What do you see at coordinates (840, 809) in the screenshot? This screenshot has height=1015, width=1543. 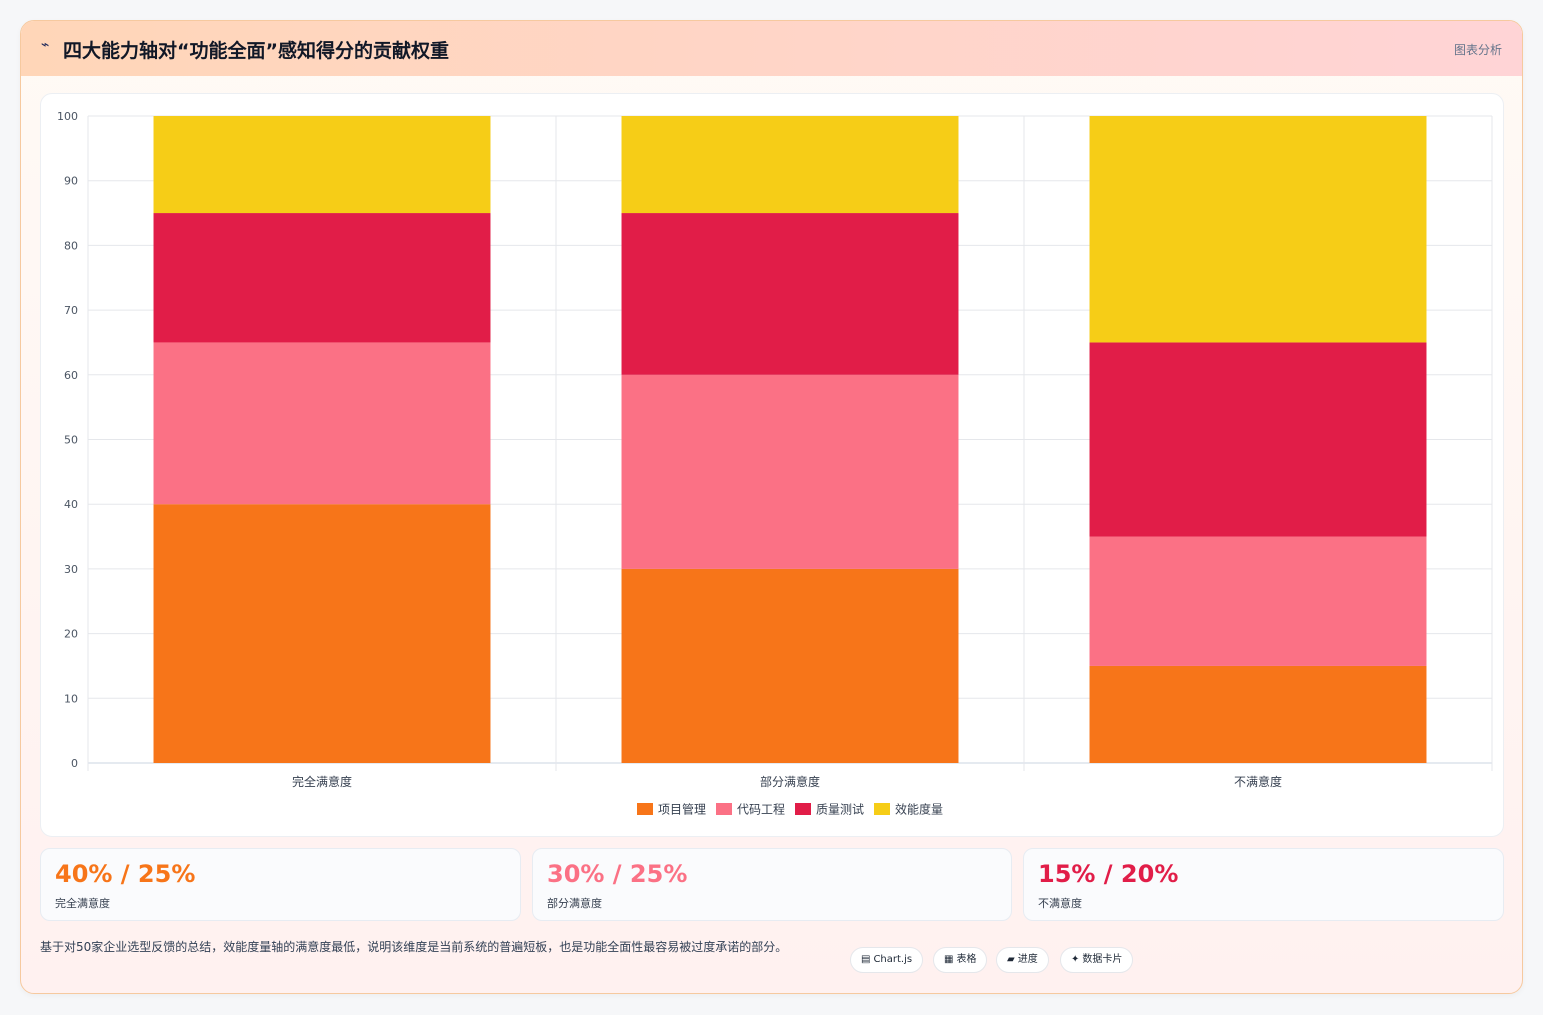 I see `legend-label: 质量测试` at bounding box center [840, 809].